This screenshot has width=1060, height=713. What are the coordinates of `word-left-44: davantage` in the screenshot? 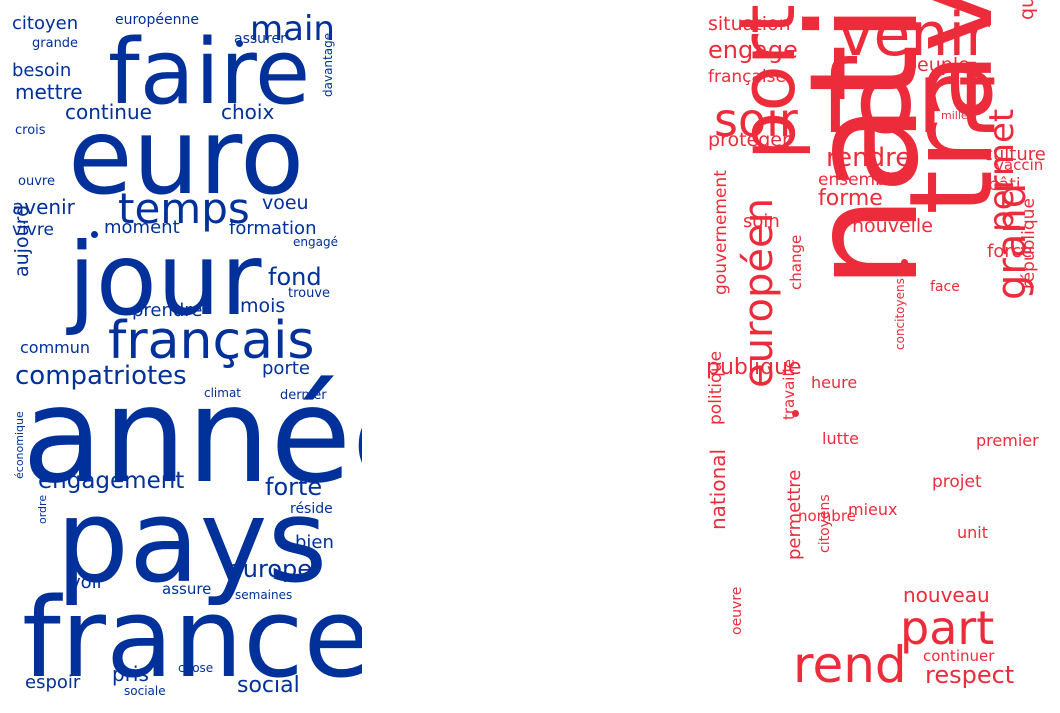 It's located at (328, 64).